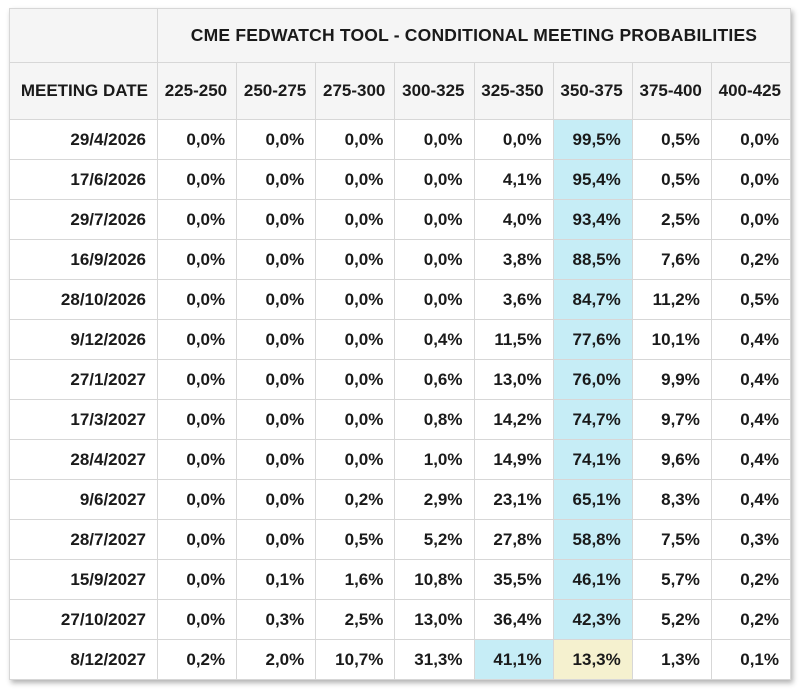 The image size is (800, 689). What do you see at coordinates (355, 659) in the screenshot?
I see `probability-cell: 10,7%` at bounding box center [355, 659].